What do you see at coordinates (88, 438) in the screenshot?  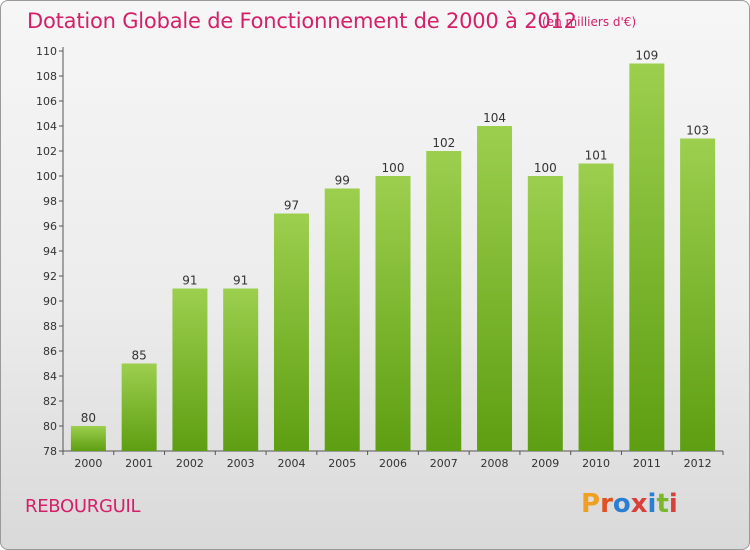 I see `bar-2000` at bounding box center [88, 438].